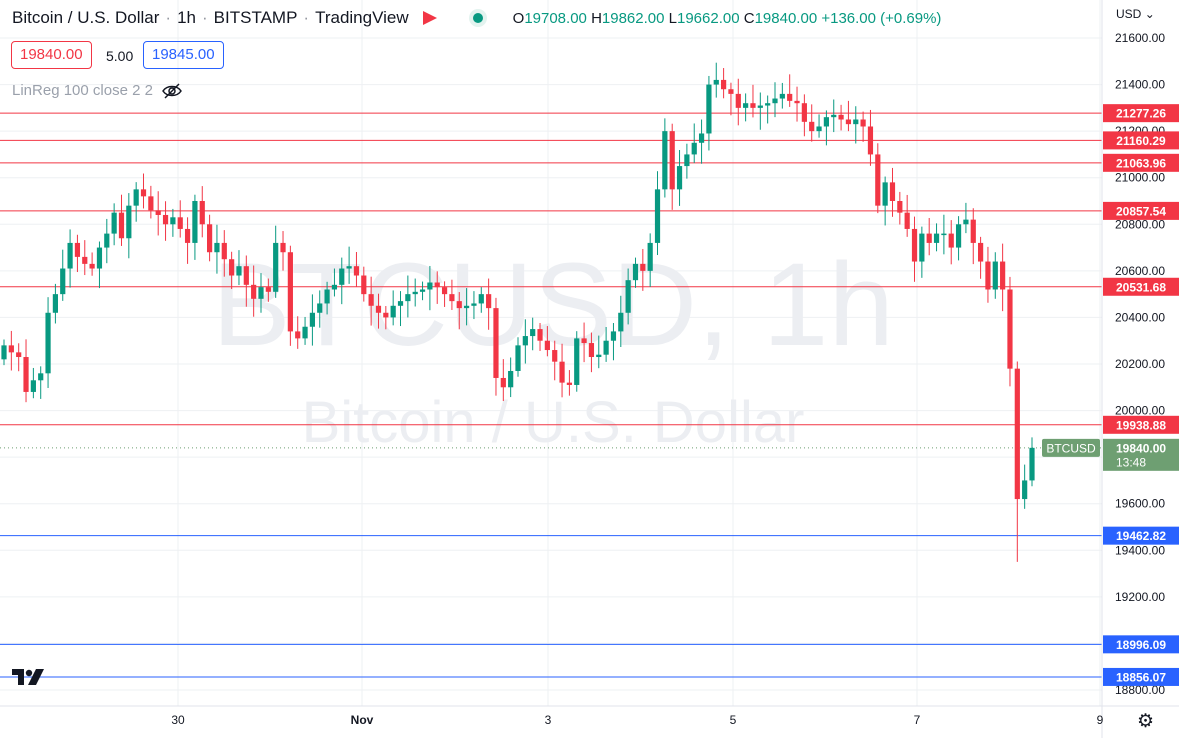 This screenshot has height=743, width=1179. I want to click on sell-price-button: 19840.00, so click(51, 55).